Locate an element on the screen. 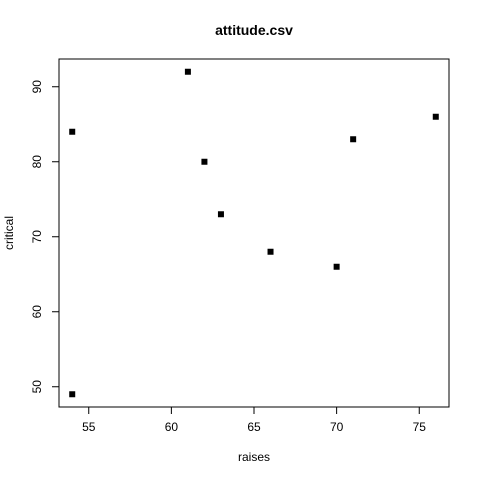  chart-title: attitude.csv is located at coordinates (254, 30).